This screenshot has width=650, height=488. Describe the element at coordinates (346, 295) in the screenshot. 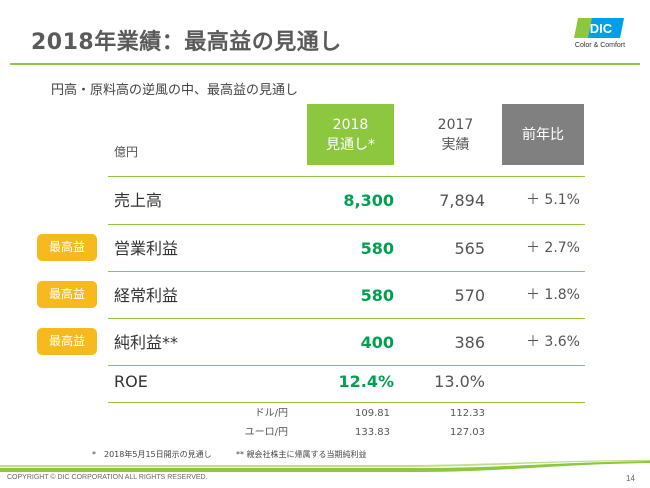

I see `table-row-ordinary-income: 経常利益 580 570 ＋ 1.8%` at that location.